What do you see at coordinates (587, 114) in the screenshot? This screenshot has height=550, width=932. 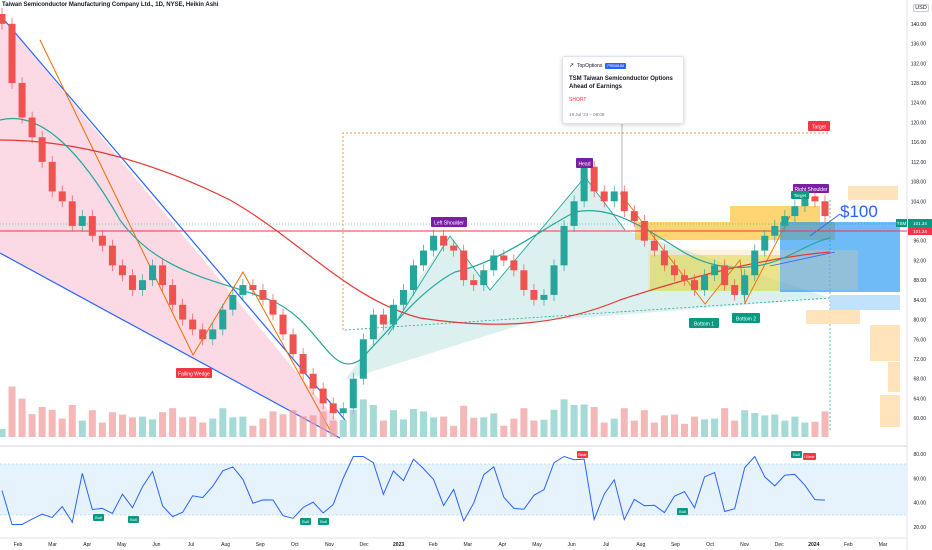 I see `idea-date: 19 Jul '23 – 08:08` at bounding box center [587, 114].